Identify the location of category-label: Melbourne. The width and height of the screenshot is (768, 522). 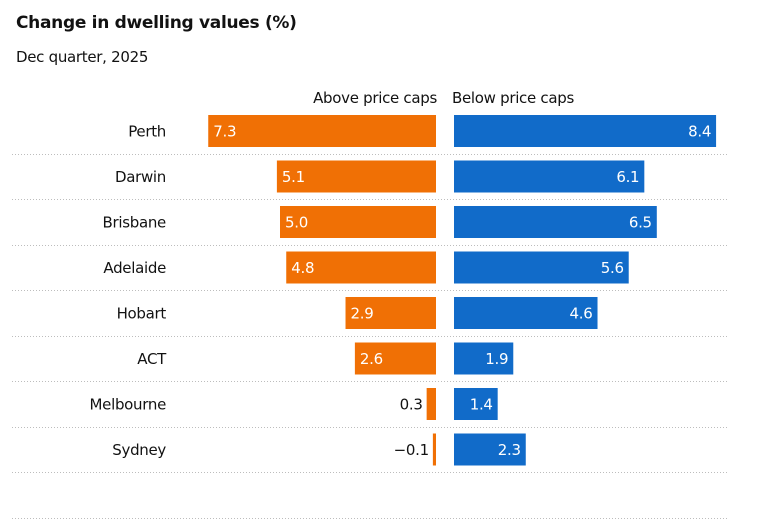
(128, 405).